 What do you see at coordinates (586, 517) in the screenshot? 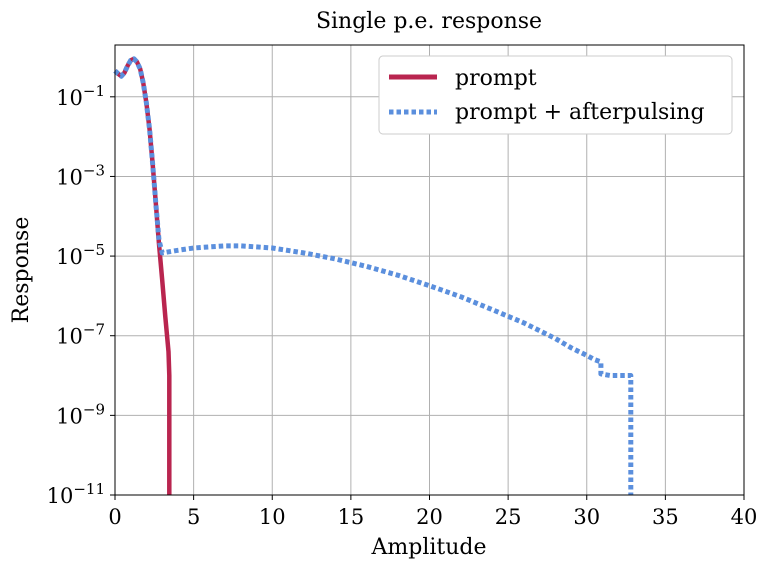
I see `x-tick-label: 30` at bounding box center [586, 517].